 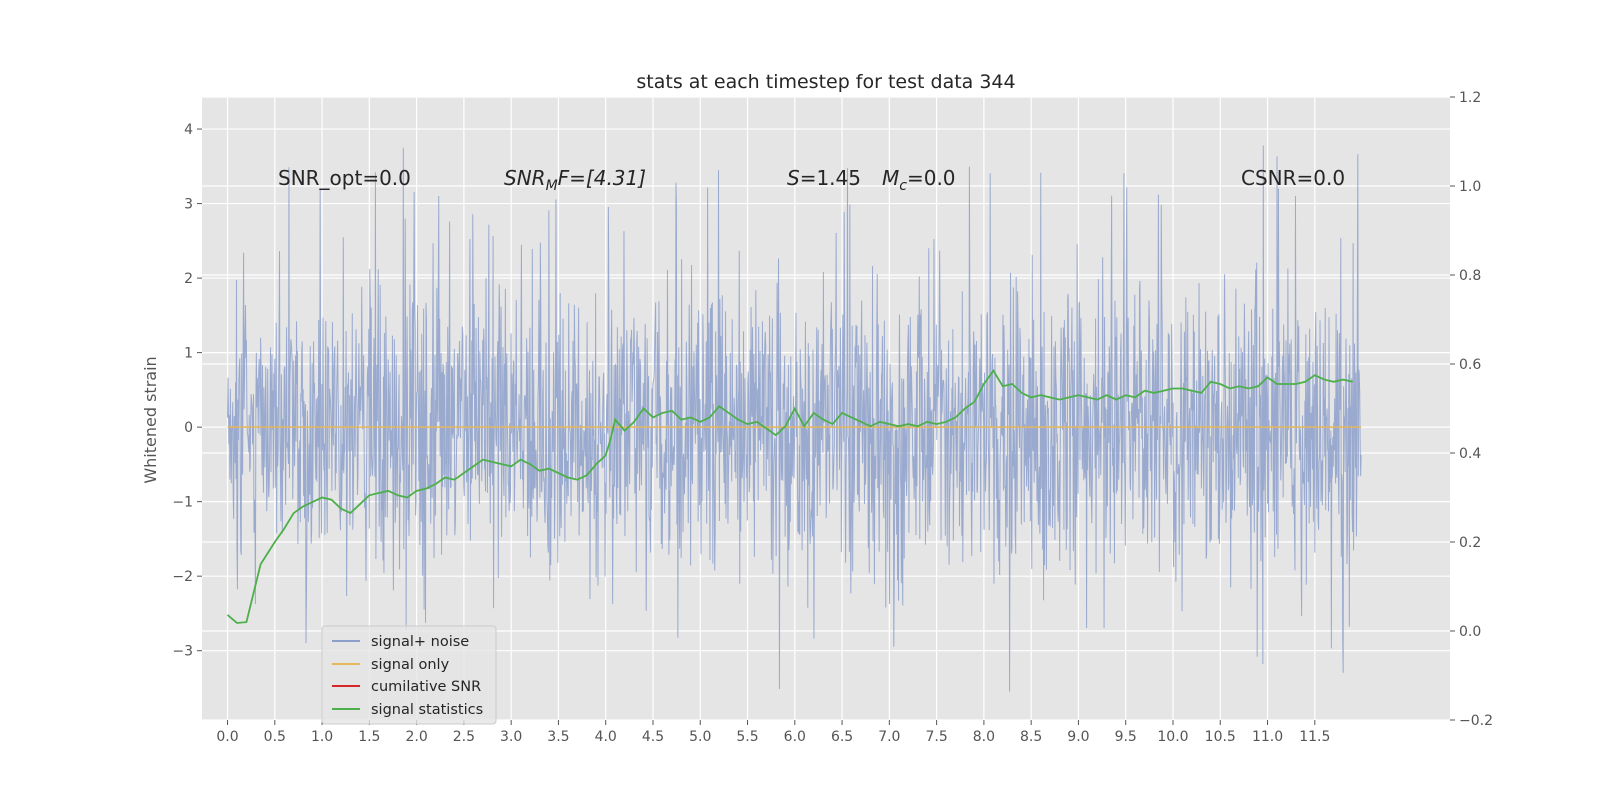 I want to click on y-right-tick-label: 1.0, so click(x=1470, y=187).